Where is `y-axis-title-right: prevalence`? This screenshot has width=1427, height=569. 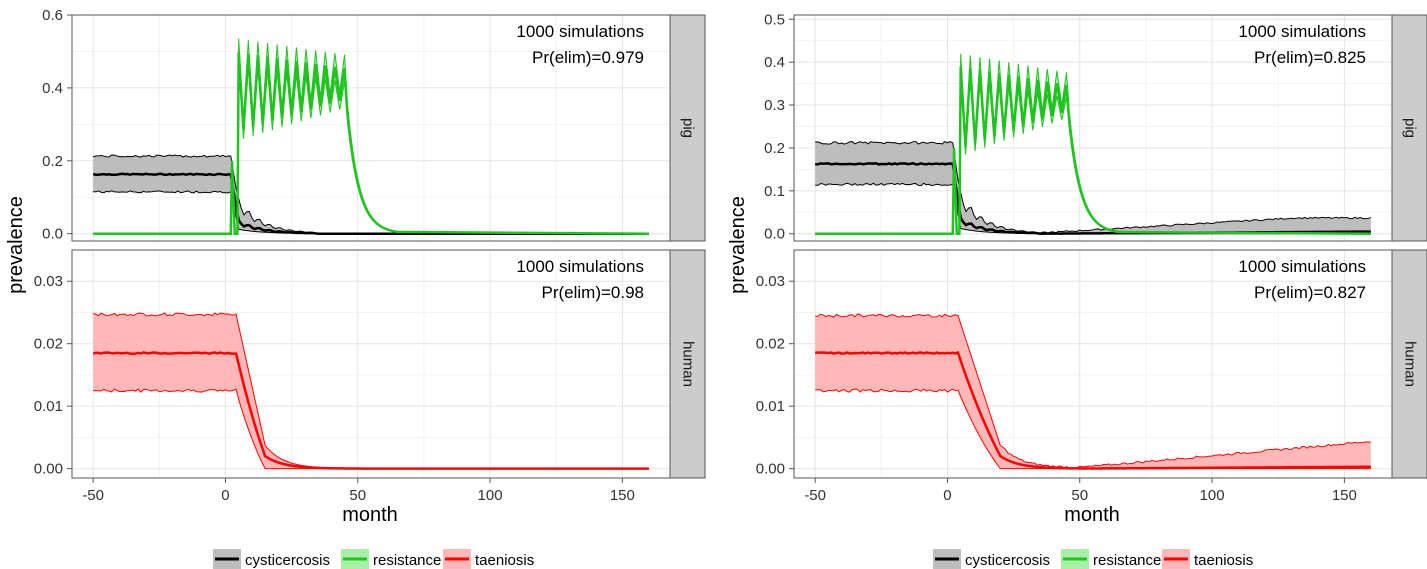
y-axis-title-right: prevalence is located at coordinates (738, 245).